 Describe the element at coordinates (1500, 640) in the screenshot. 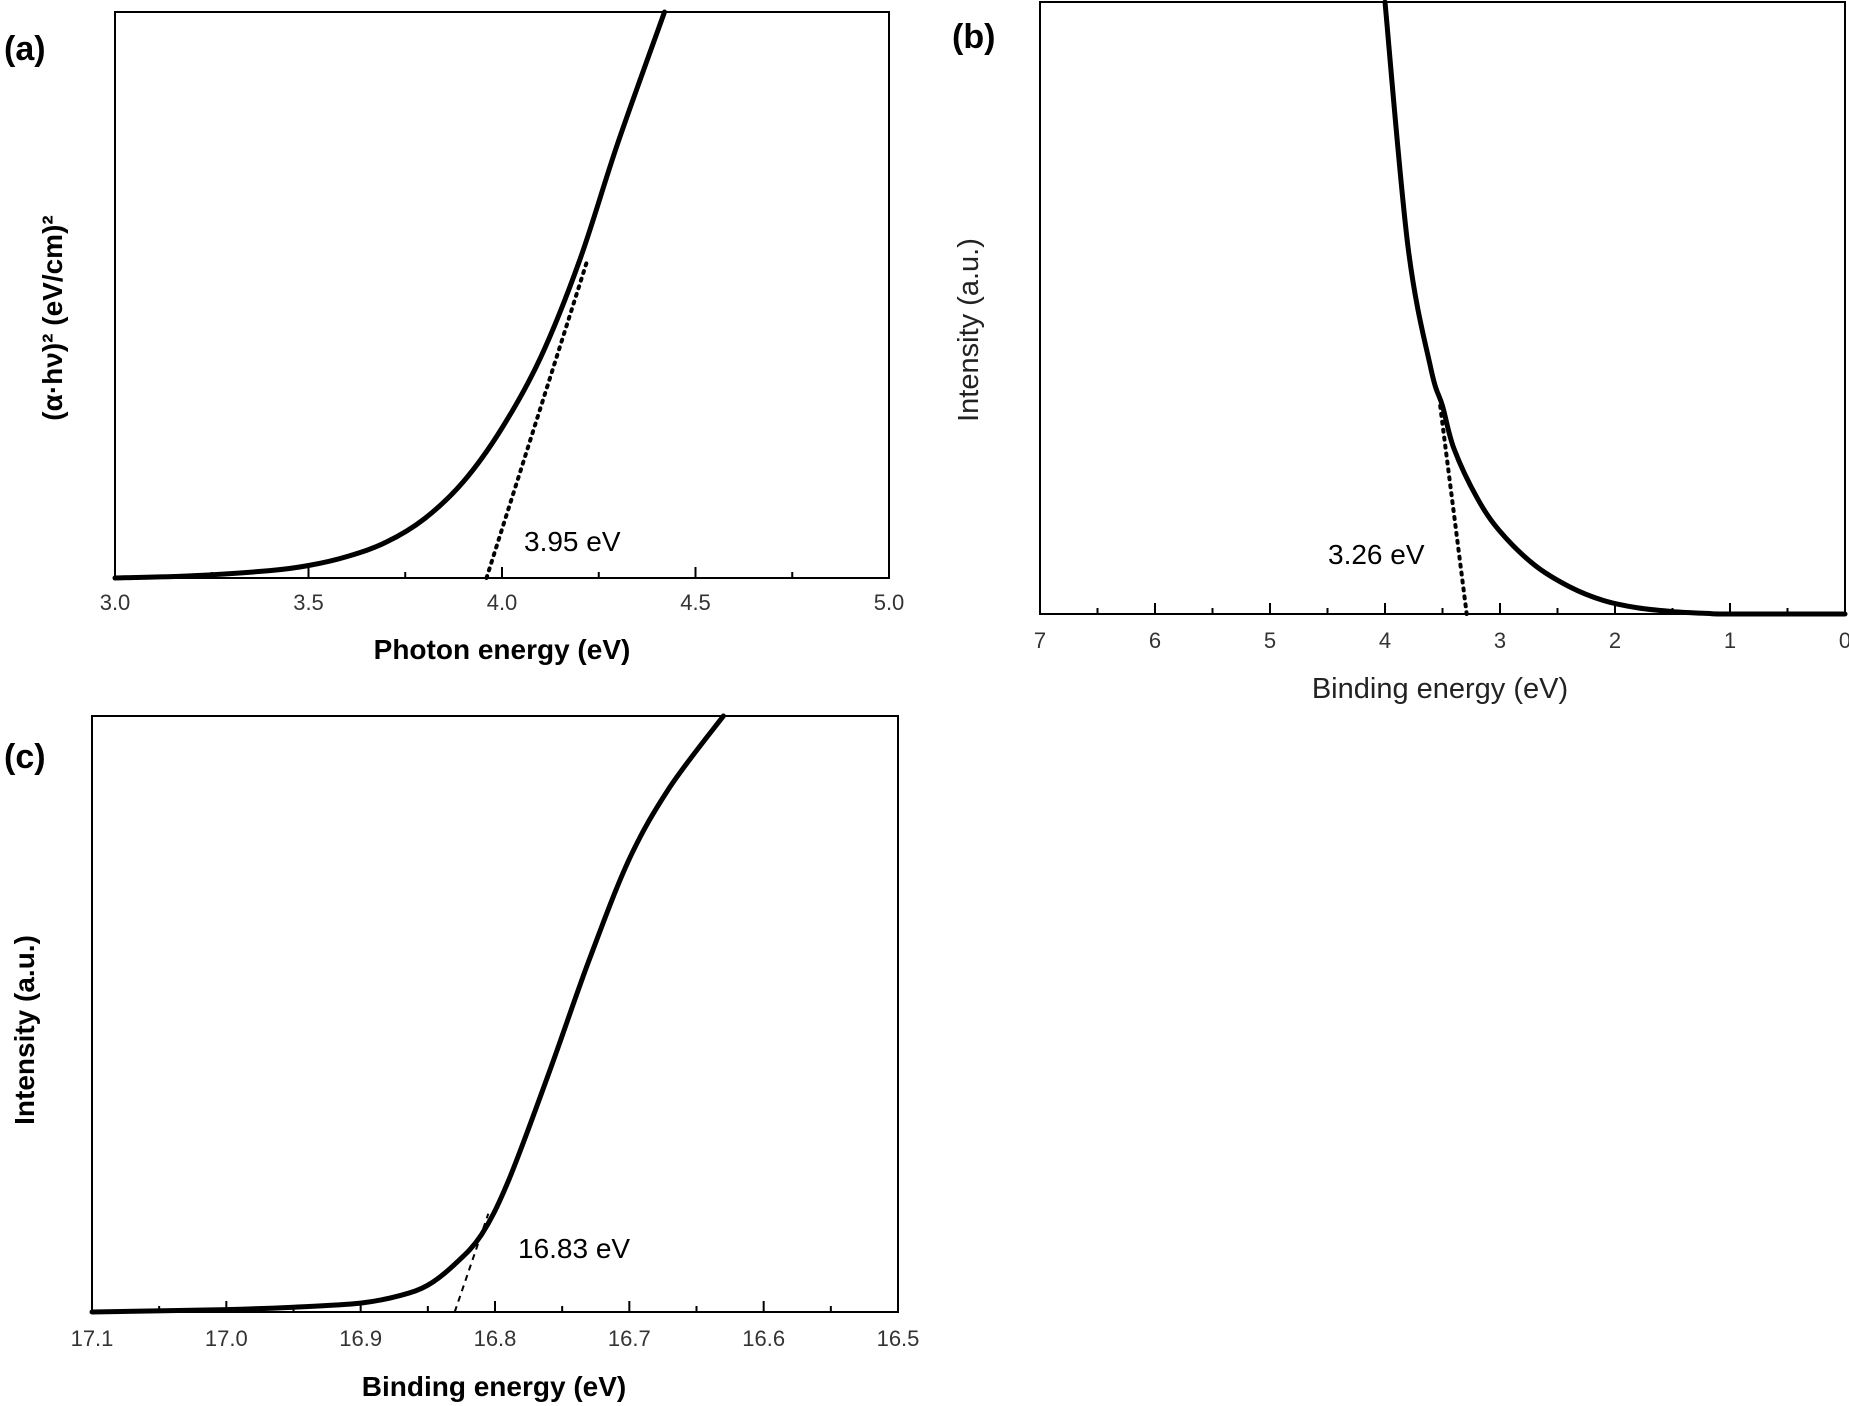

I see `x-tick-label: 3` at that location.